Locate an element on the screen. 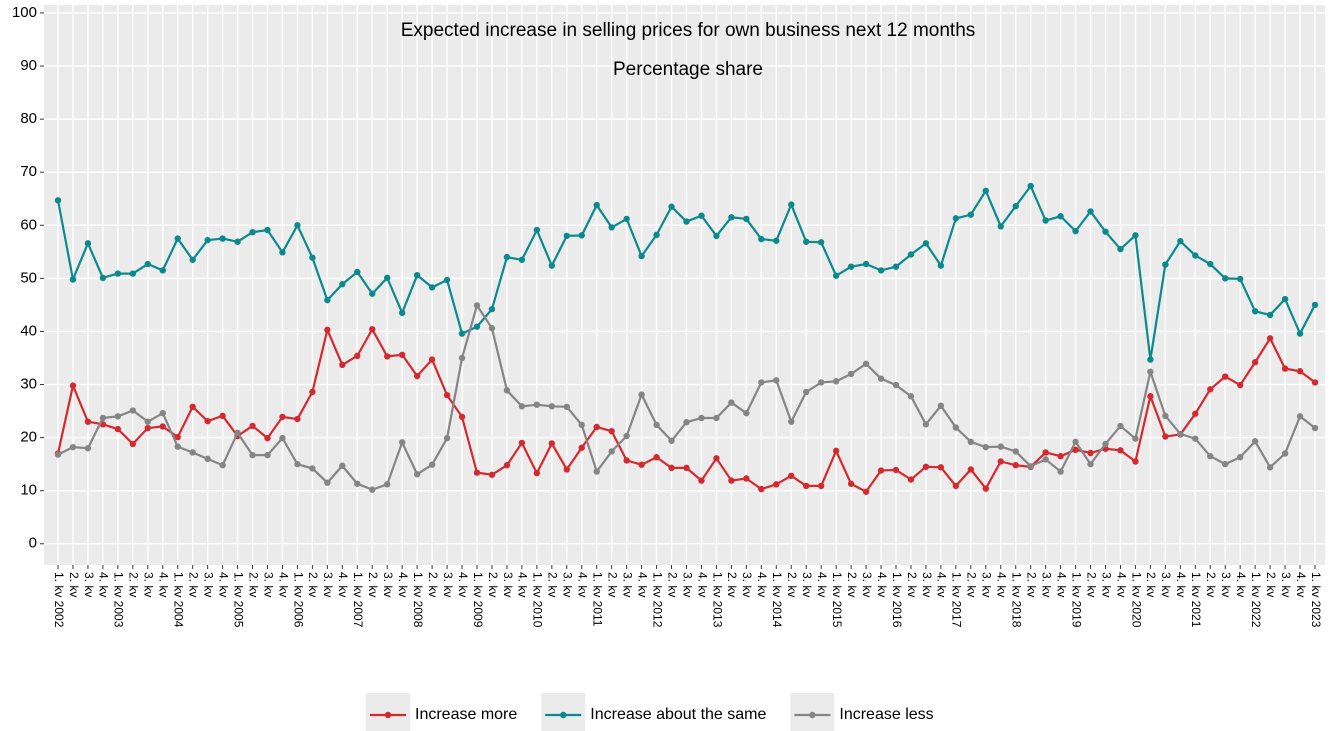  x-tick-label: 1. kv 2007 is located at coordinates (358, 600).